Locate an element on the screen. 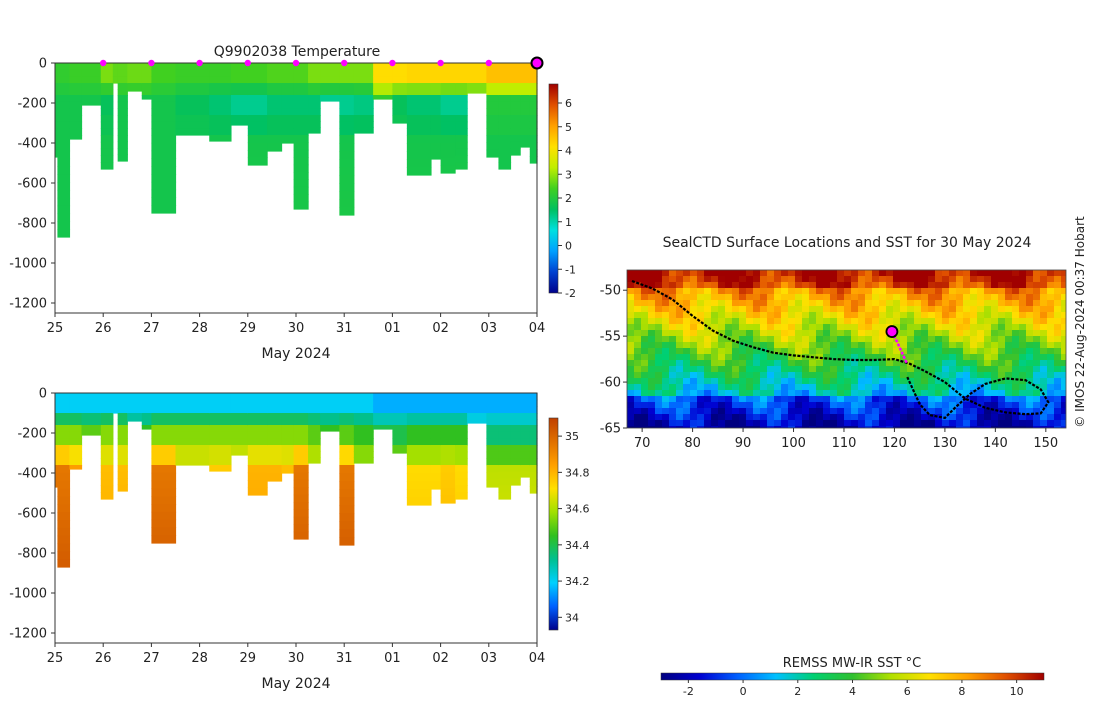 The image size is (1100, 704). sst-colorbar-tick-label: 10 is located at coordinates (1017, 691).